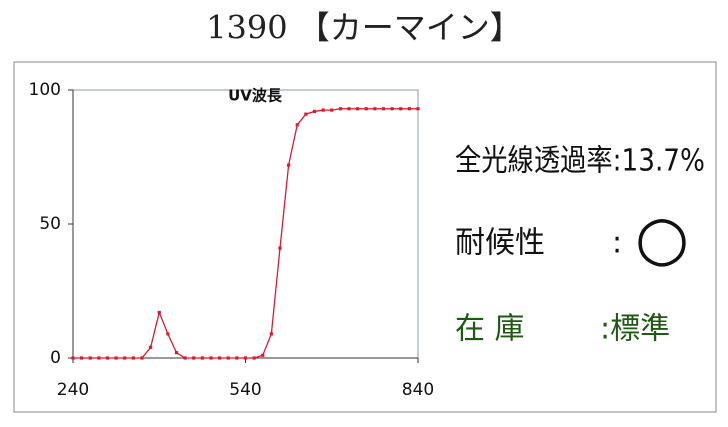 This screenshot has width=728, height=427. Describe the element at coordinates (50, 224) in the screenshot. I see `y-tick-label: 50` at that location.